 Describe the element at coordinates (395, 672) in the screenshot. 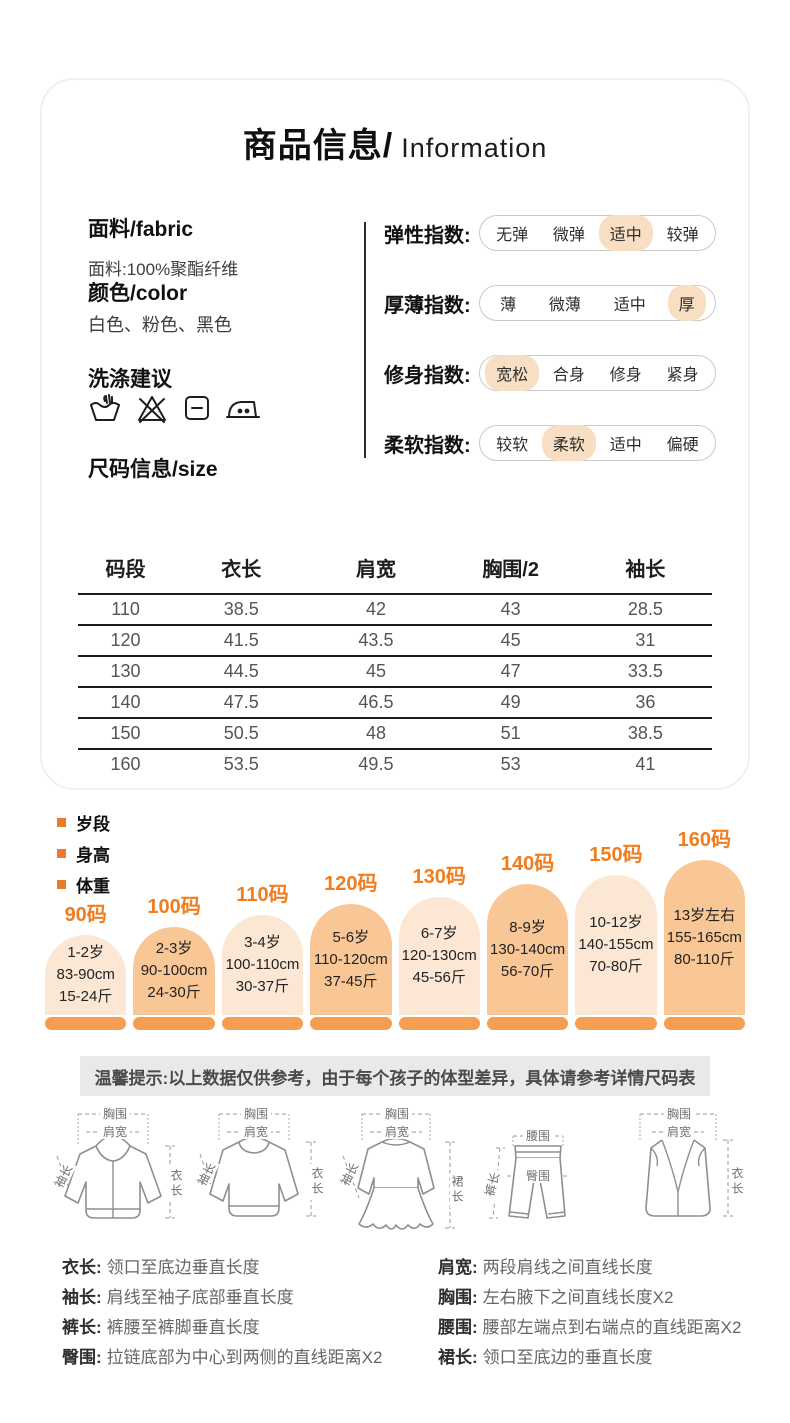

I see `size-table-row: 130 44.5 45 47 33.5` at that location.